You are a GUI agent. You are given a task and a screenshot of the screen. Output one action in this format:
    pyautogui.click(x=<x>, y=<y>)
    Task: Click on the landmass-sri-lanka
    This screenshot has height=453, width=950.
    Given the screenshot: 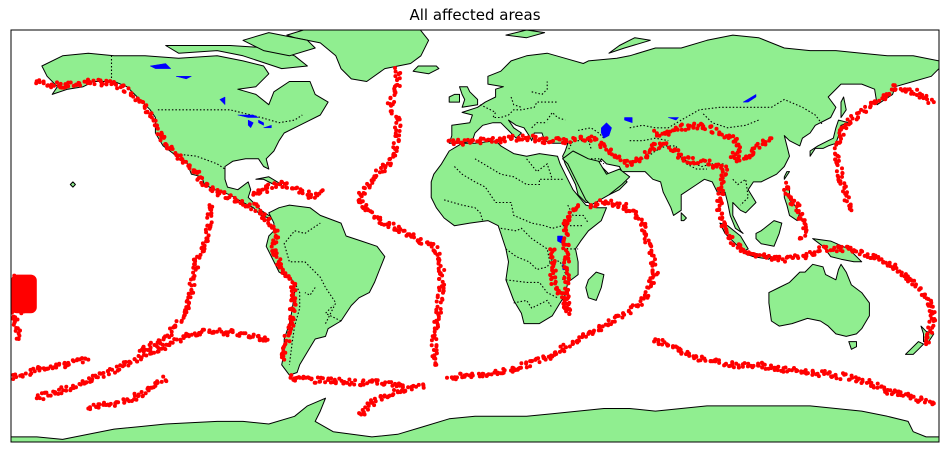 What is the action you would take?
    pyautogui.click(x=683, y=217)
    